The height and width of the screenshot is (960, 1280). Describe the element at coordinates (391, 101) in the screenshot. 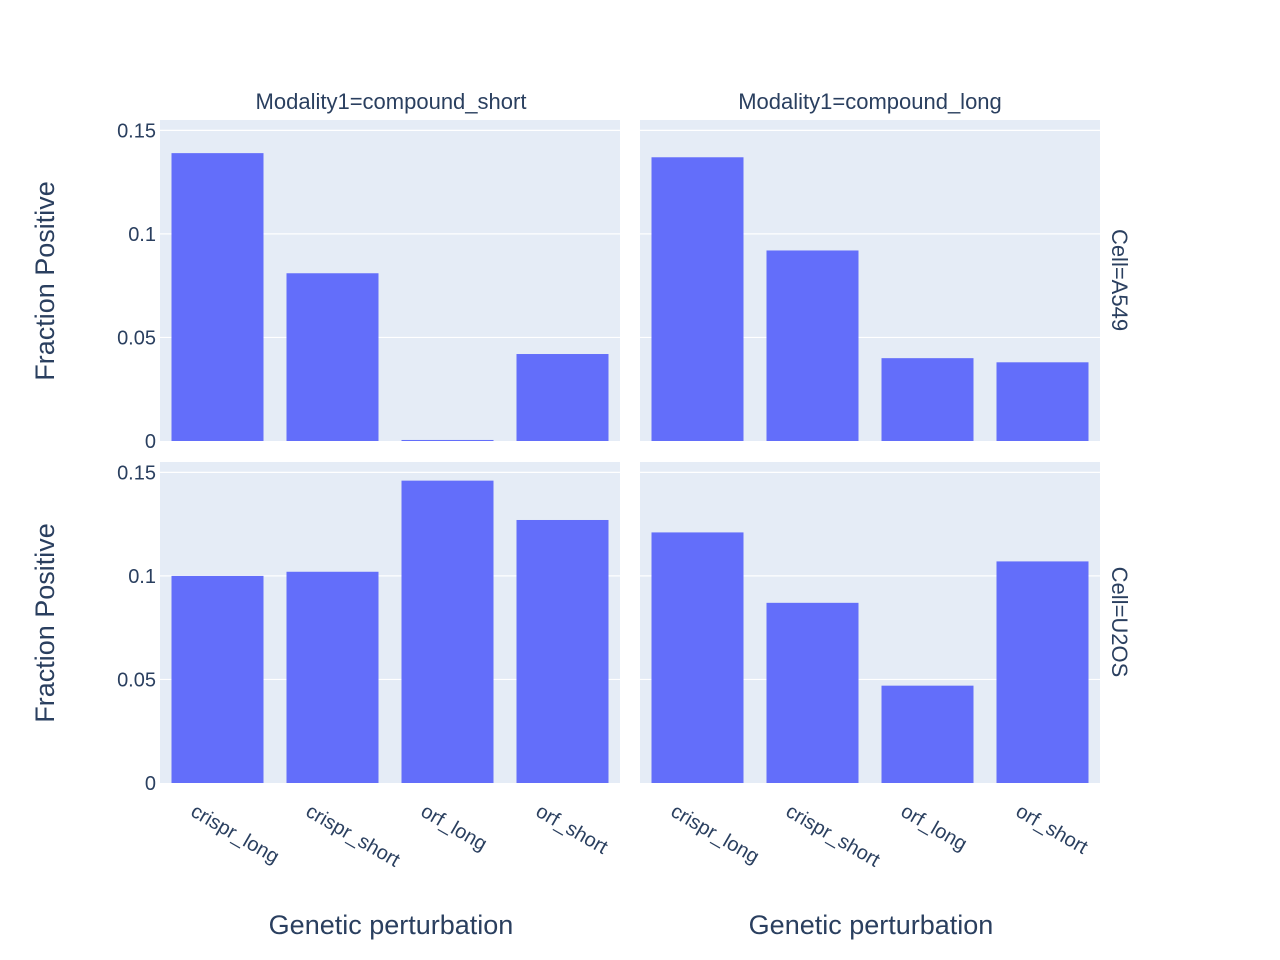

I see `facet-column-label-compound-short: Modality1=compound_short` at that location.